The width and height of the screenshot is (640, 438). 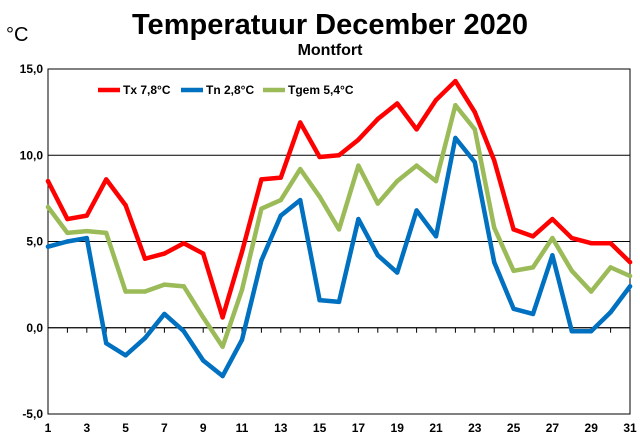 What do you see at coordinates (514, 428) in the screenshot?
I see `x-tick-label: 25` at bounding box center [514, 428].